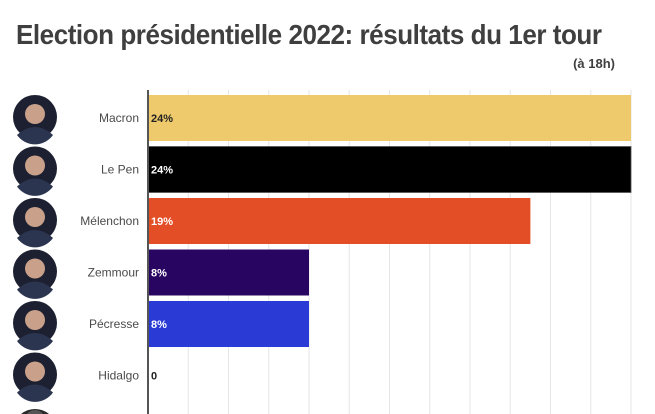 The image size is (655, 414). What do you see at coordinates (118, 376) in the screenshot?
I see `category-label: Hidalgo` at bounding box center [118, 376].